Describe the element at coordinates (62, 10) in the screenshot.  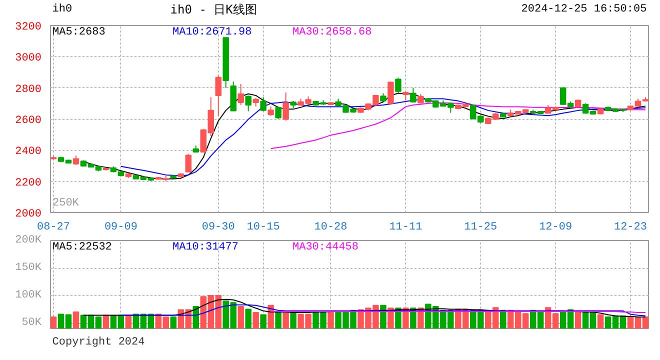
I see `text: ih0` at that location.